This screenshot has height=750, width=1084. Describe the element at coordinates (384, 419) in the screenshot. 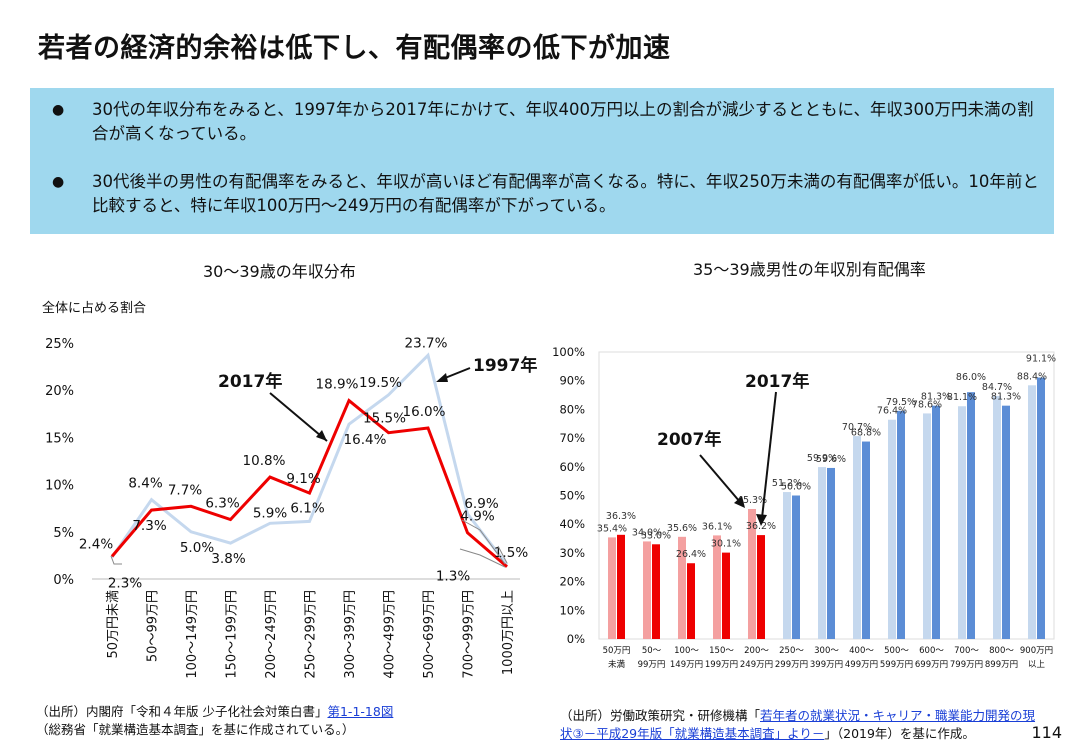

I see `data-label-2017年: 15.5%` at that location.